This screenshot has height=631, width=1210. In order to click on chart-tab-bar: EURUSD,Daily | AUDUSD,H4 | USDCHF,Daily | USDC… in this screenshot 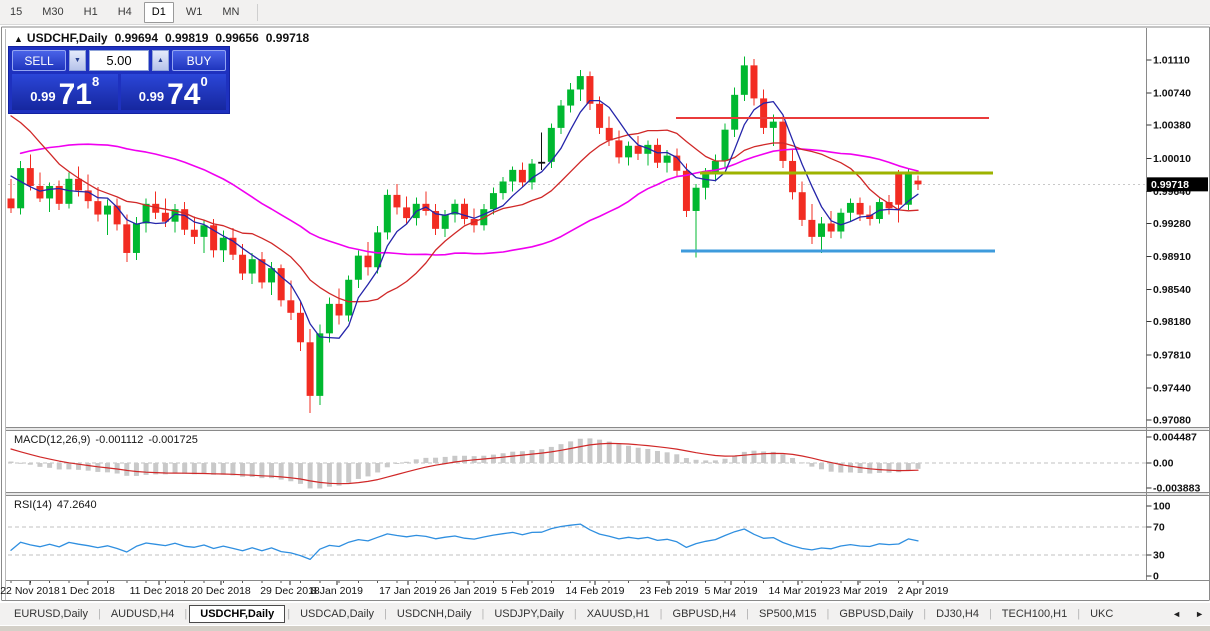, I will do `click(605, 614)`.